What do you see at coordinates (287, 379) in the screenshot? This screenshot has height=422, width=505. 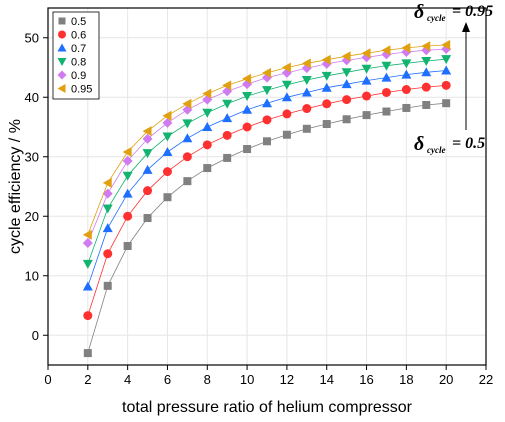 I see `x-tick-label: 12` at bounding box center [287, 379].